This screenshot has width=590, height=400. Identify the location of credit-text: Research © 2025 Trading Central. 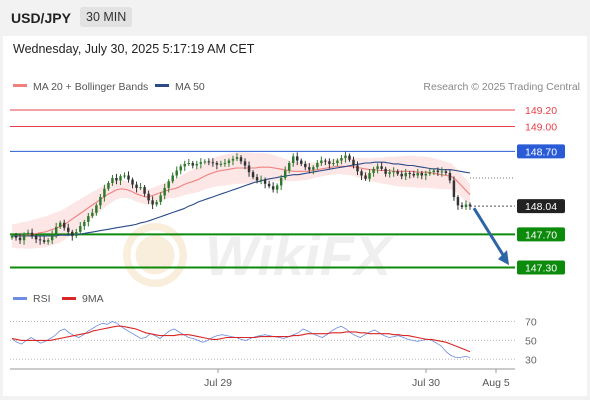
(501, 87).